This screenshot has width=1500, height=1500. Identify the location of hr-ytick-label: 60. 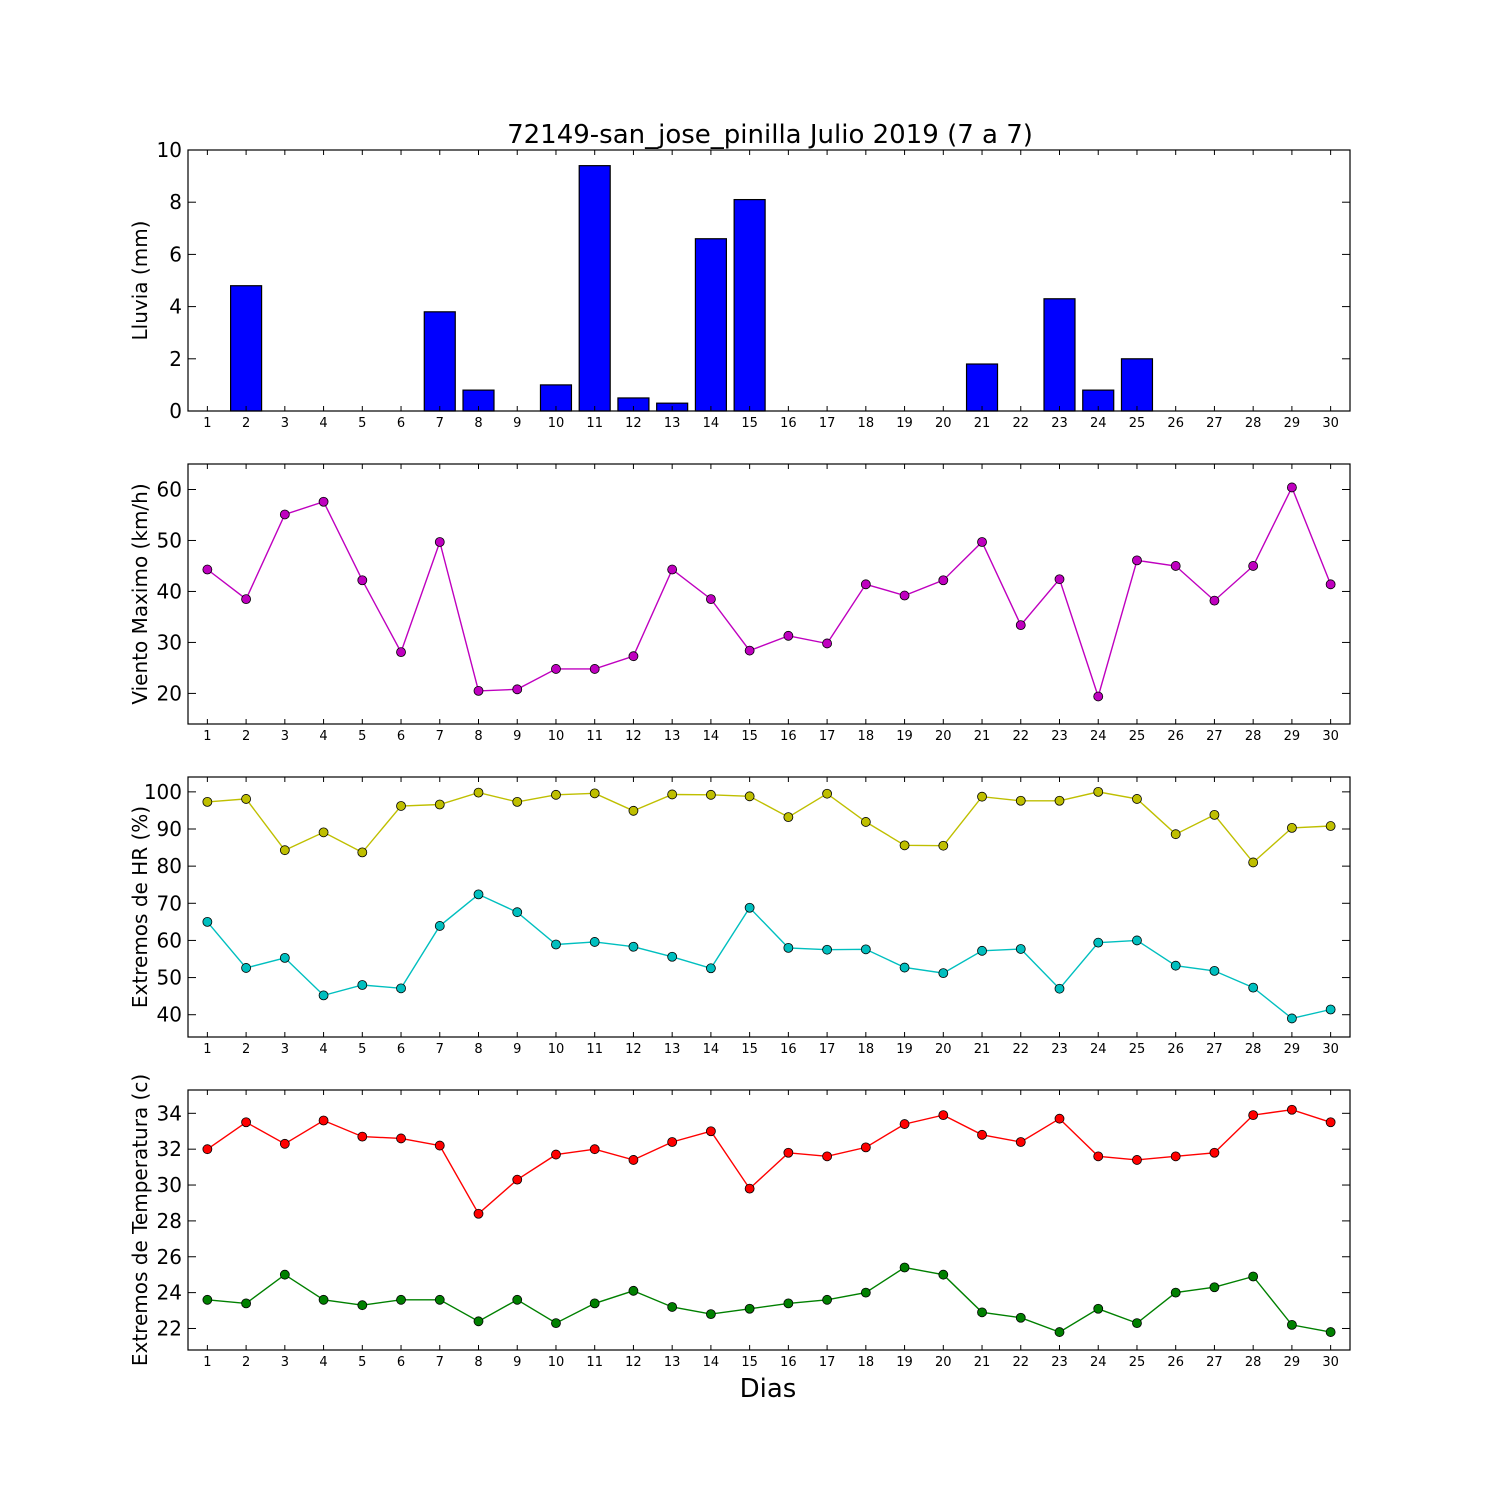
(169, 940).